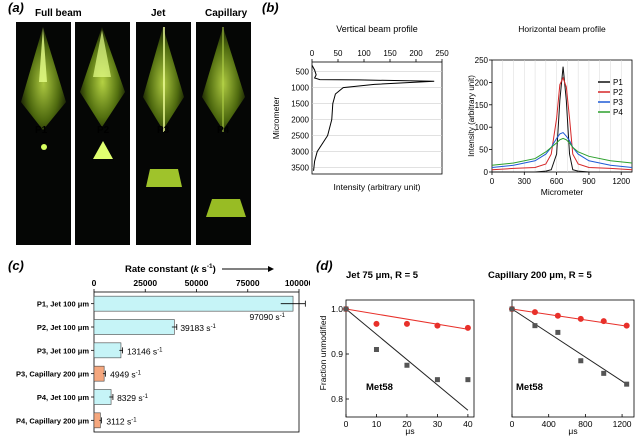 Image resolution: width=640 pixels, height=437 pixels. Describe the element at coordinates (562, 29) in the screenshot. I see `horizontal-profile-title: Horizontal beam profile` at that location.